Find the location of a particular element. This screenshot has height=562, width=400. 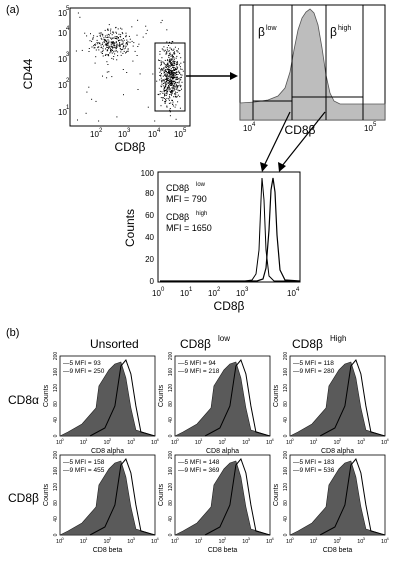

hist-xlabel: CD8 beta is located at coordinates (223, 550).